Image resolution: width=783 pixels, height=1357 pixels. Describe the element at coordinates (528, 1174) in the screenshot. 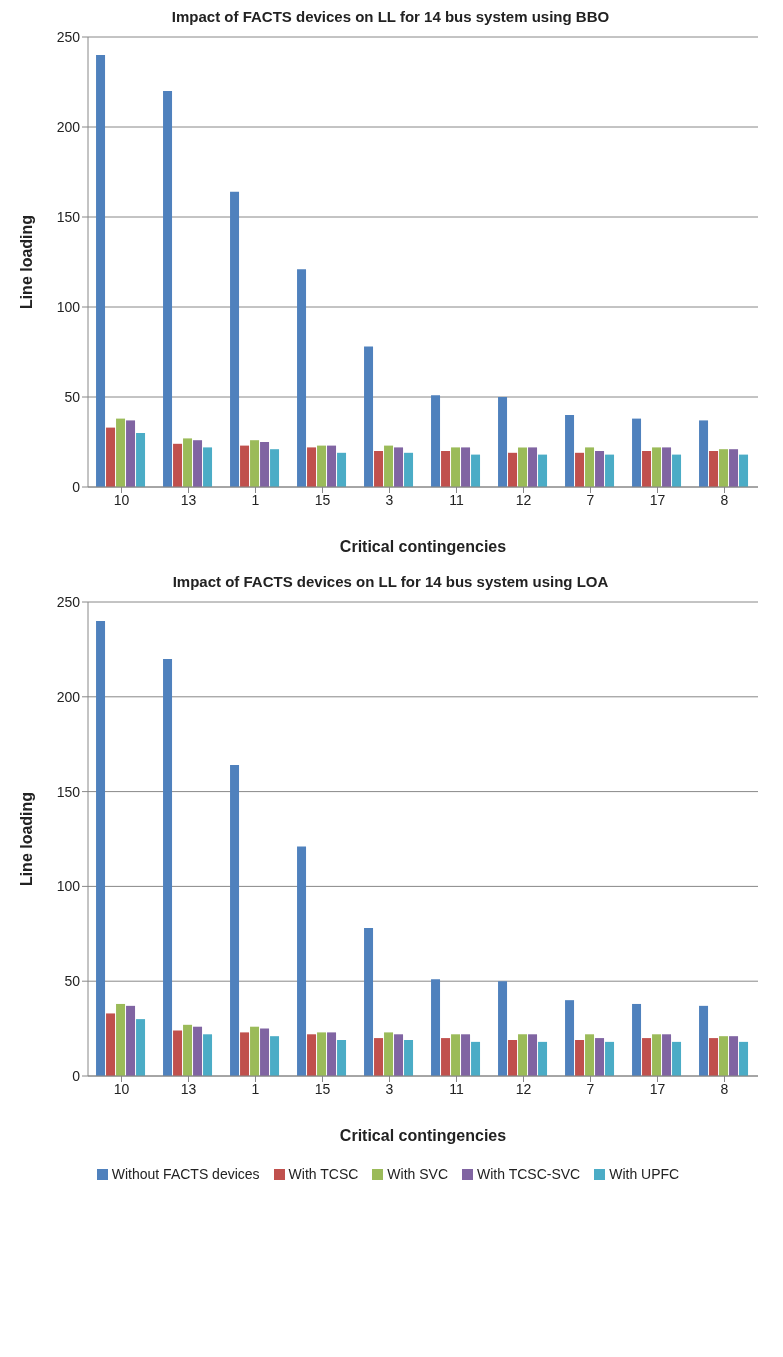

I see `legend-label: With TCSC-SVC` at that location.